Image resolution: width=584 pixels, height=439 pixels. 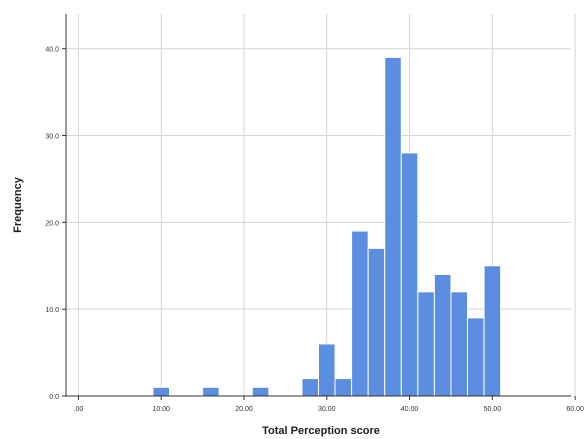 What do you see at coordinates (79, 409) in the screenshot?
I see `x-tick-label-0: .00` at bounding box center [79, 409].